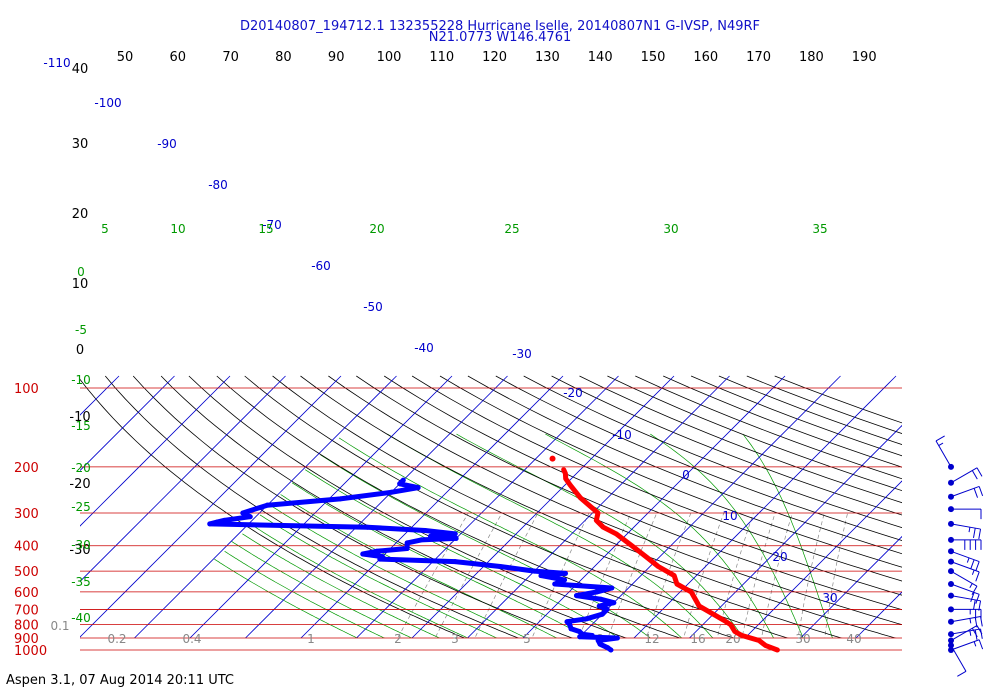 This screenshot has width=1000, height=700. I want to click on isotherm-label: -80, so click(218, 185).